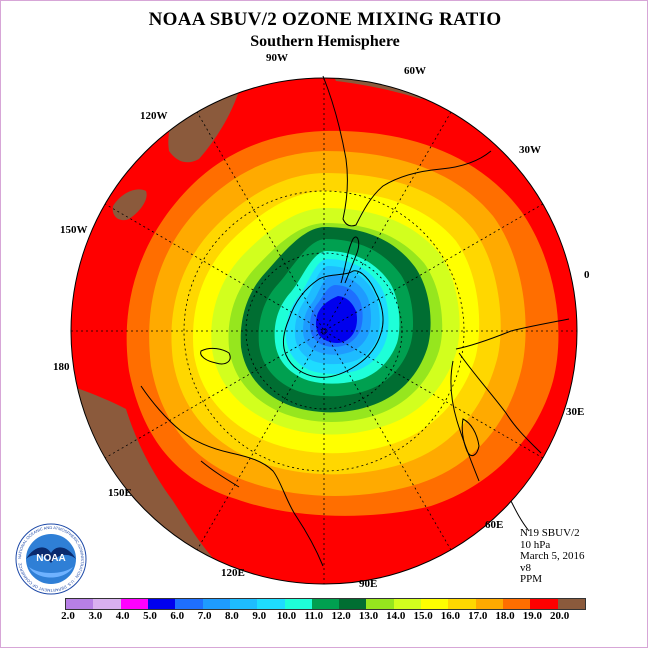  I want to click on colorbar, so click(325, 604).